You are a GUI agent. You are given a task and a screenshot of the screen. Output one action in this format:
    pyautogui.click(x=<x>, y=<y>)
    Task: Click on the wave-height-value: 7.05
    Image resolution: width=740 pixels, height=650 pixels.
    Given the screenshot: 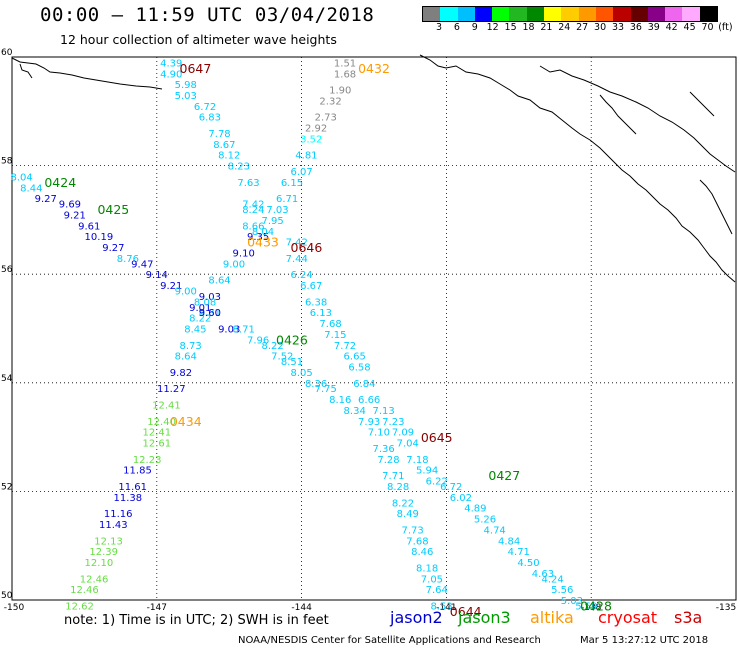 What is the action you would take?
    pyautogui.click(x=432, y=579)
    